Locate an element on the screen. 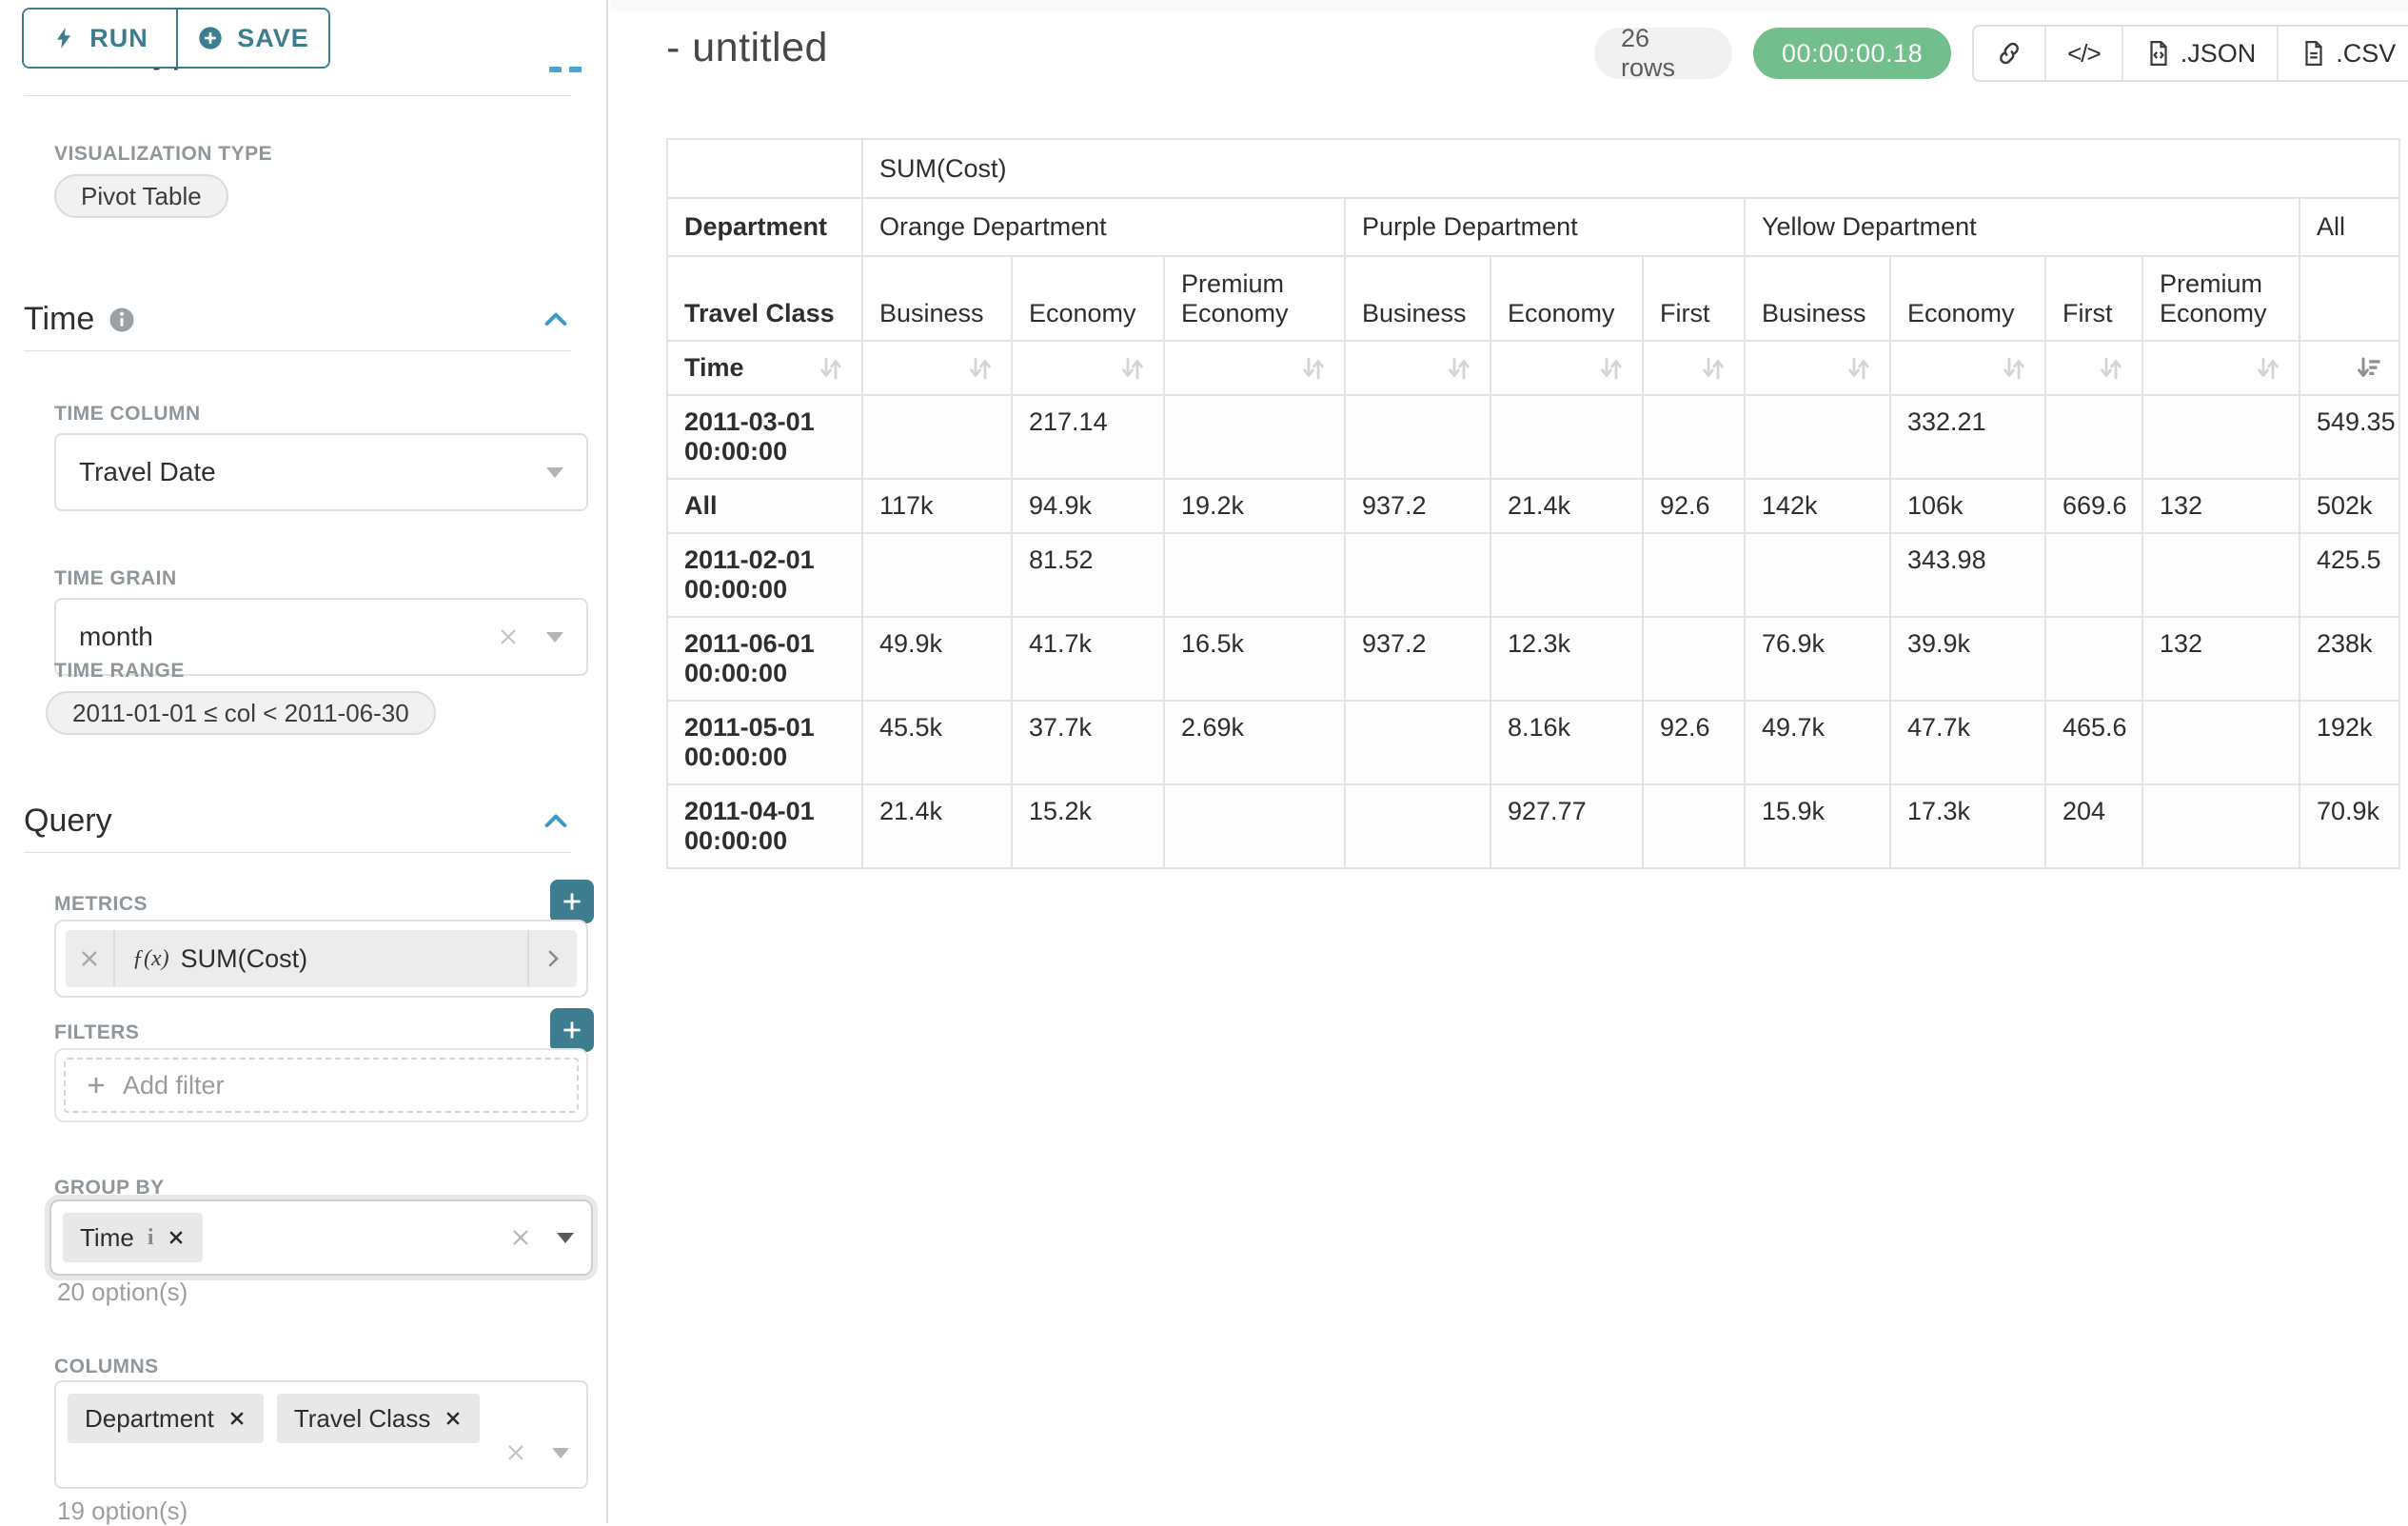  viz-type-pill: Pivot Table is located at coordinates (141, 196).